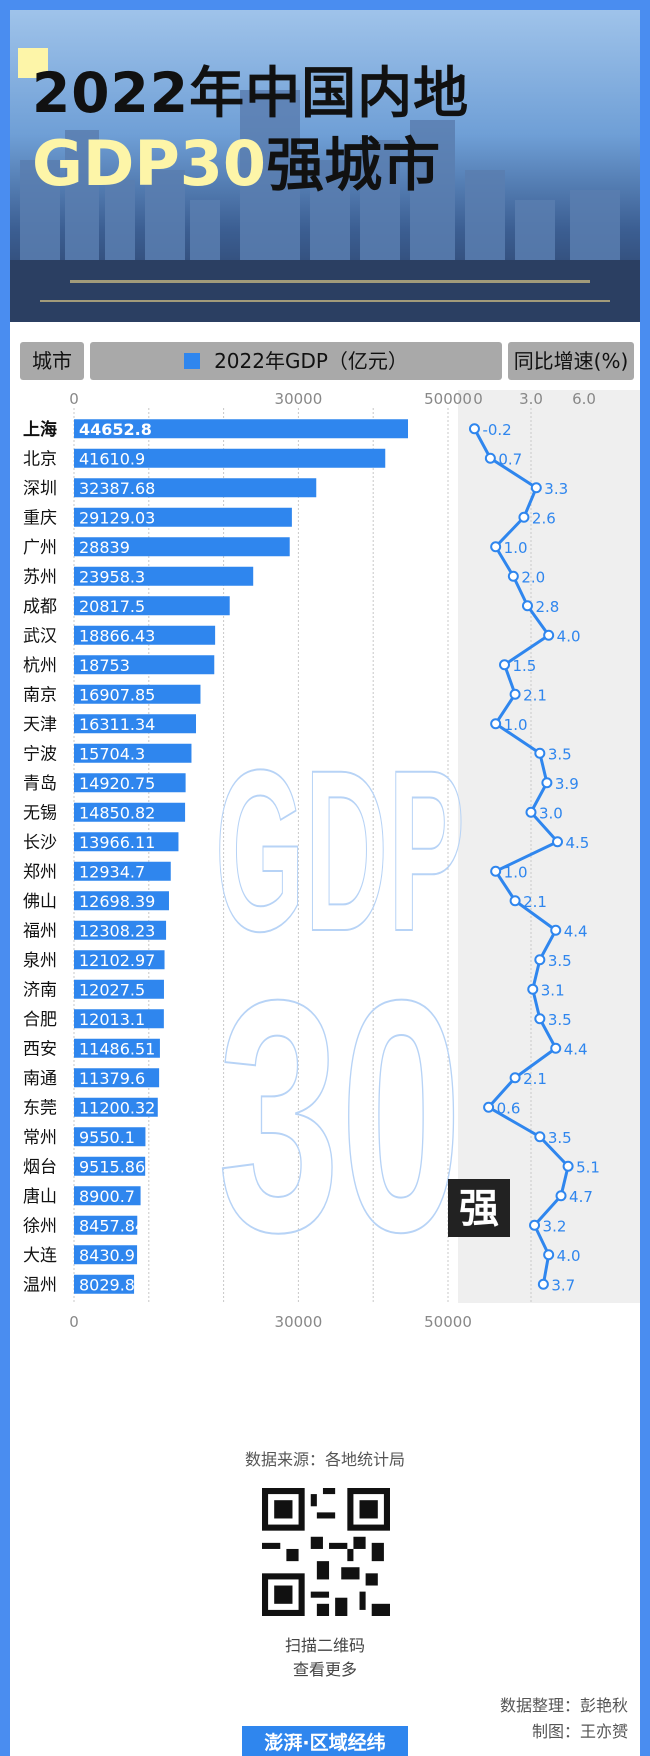  Describe the element at coordinates (192, 361) in the screenshot. I see `legend-swatch` at that location.